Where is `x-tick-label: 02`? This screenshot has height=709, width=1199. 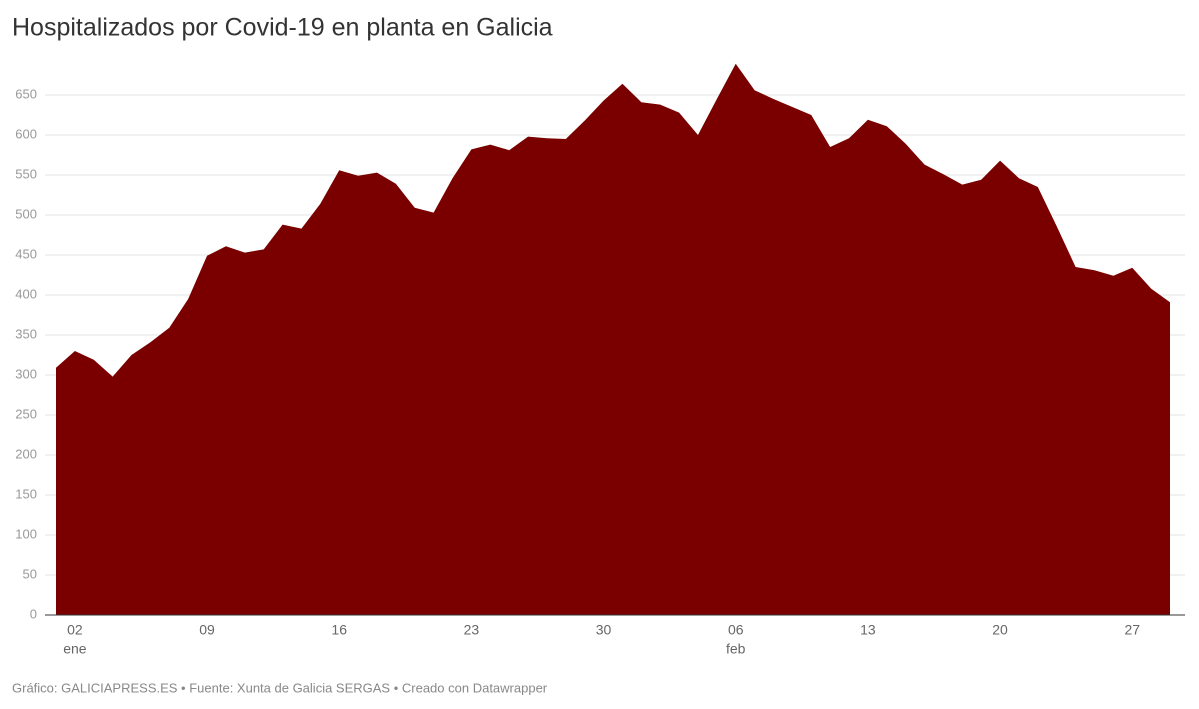 x-tick-label: 02 is located at coordinates (75, 630).